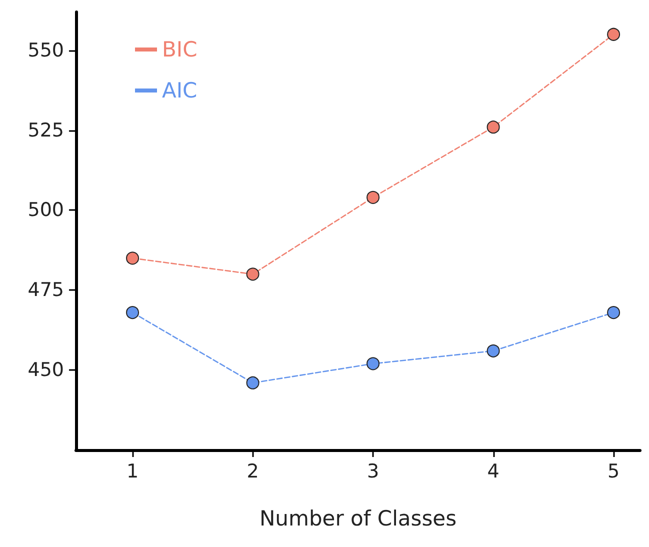 Image resolution: width=649 pixels, height=547 pixels. Describe the element at coordinates (46, 210) in the screenshot. I see `y-tick-label: 500` at that location.